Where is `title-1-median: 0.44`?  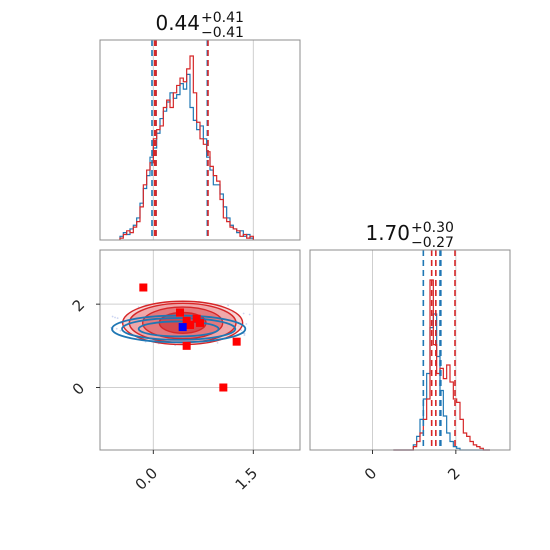 title-1-median: 0.44 is located at coordinates (177, 23).